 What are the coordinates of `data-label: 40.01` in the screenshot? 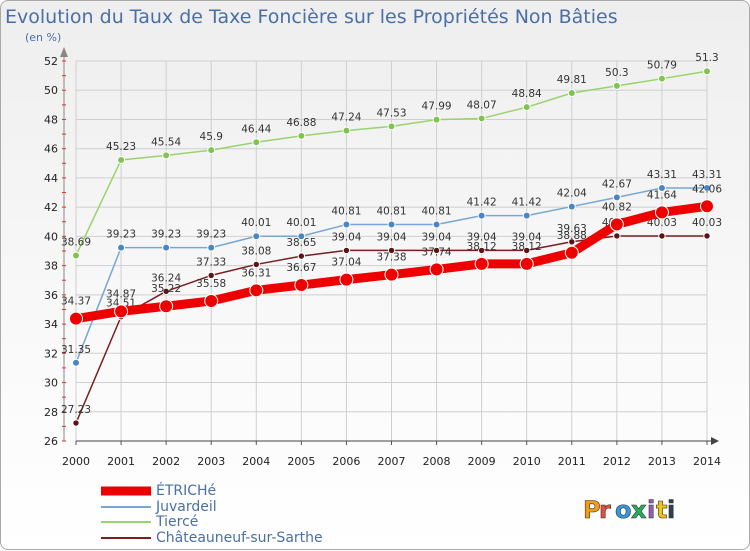 It's located at (256, 223).